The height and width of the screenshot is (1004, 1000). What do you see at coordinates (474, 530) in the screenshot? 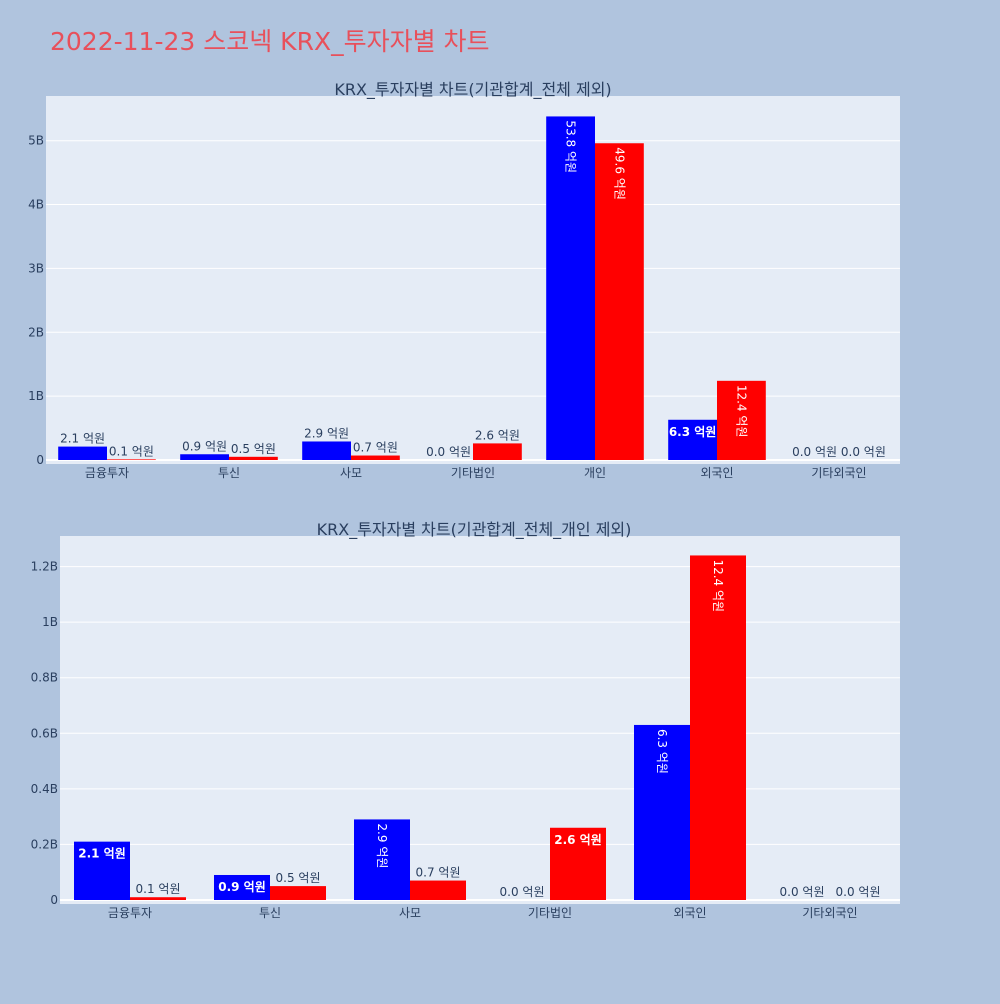
I see `chart-title: KRX_투자자별 차트(기관합계_전체_개인 제외)` at bounding box center [474, 530].